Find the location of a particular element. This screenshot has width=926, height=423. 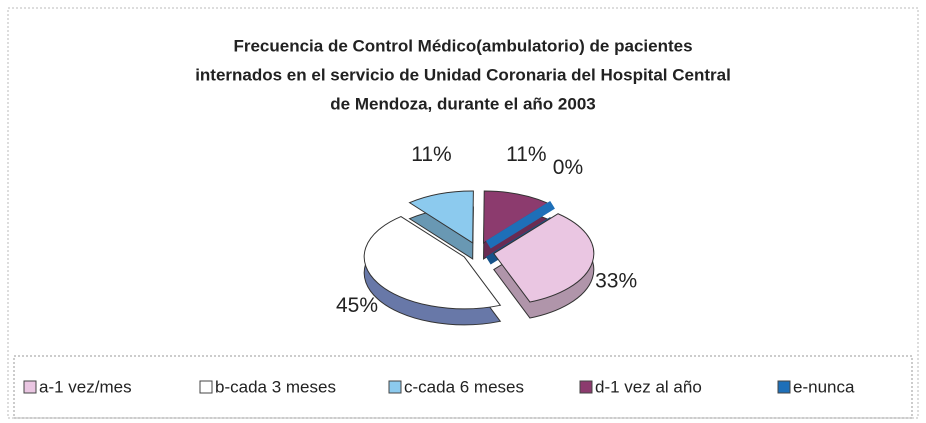

legend-label: e-nunca is located at coordinates (824, 386).